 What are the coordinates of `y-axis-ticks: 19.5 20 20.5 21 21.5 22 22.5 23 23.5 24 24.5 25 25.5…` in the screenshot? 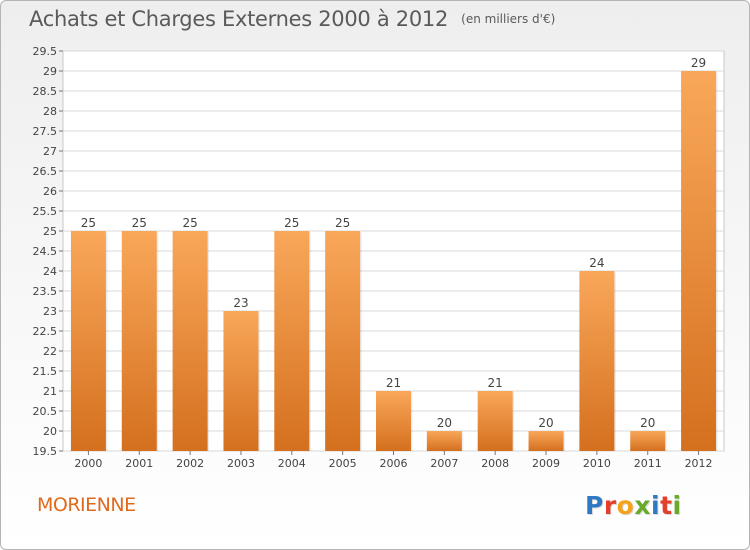 It's located at (48, 251).